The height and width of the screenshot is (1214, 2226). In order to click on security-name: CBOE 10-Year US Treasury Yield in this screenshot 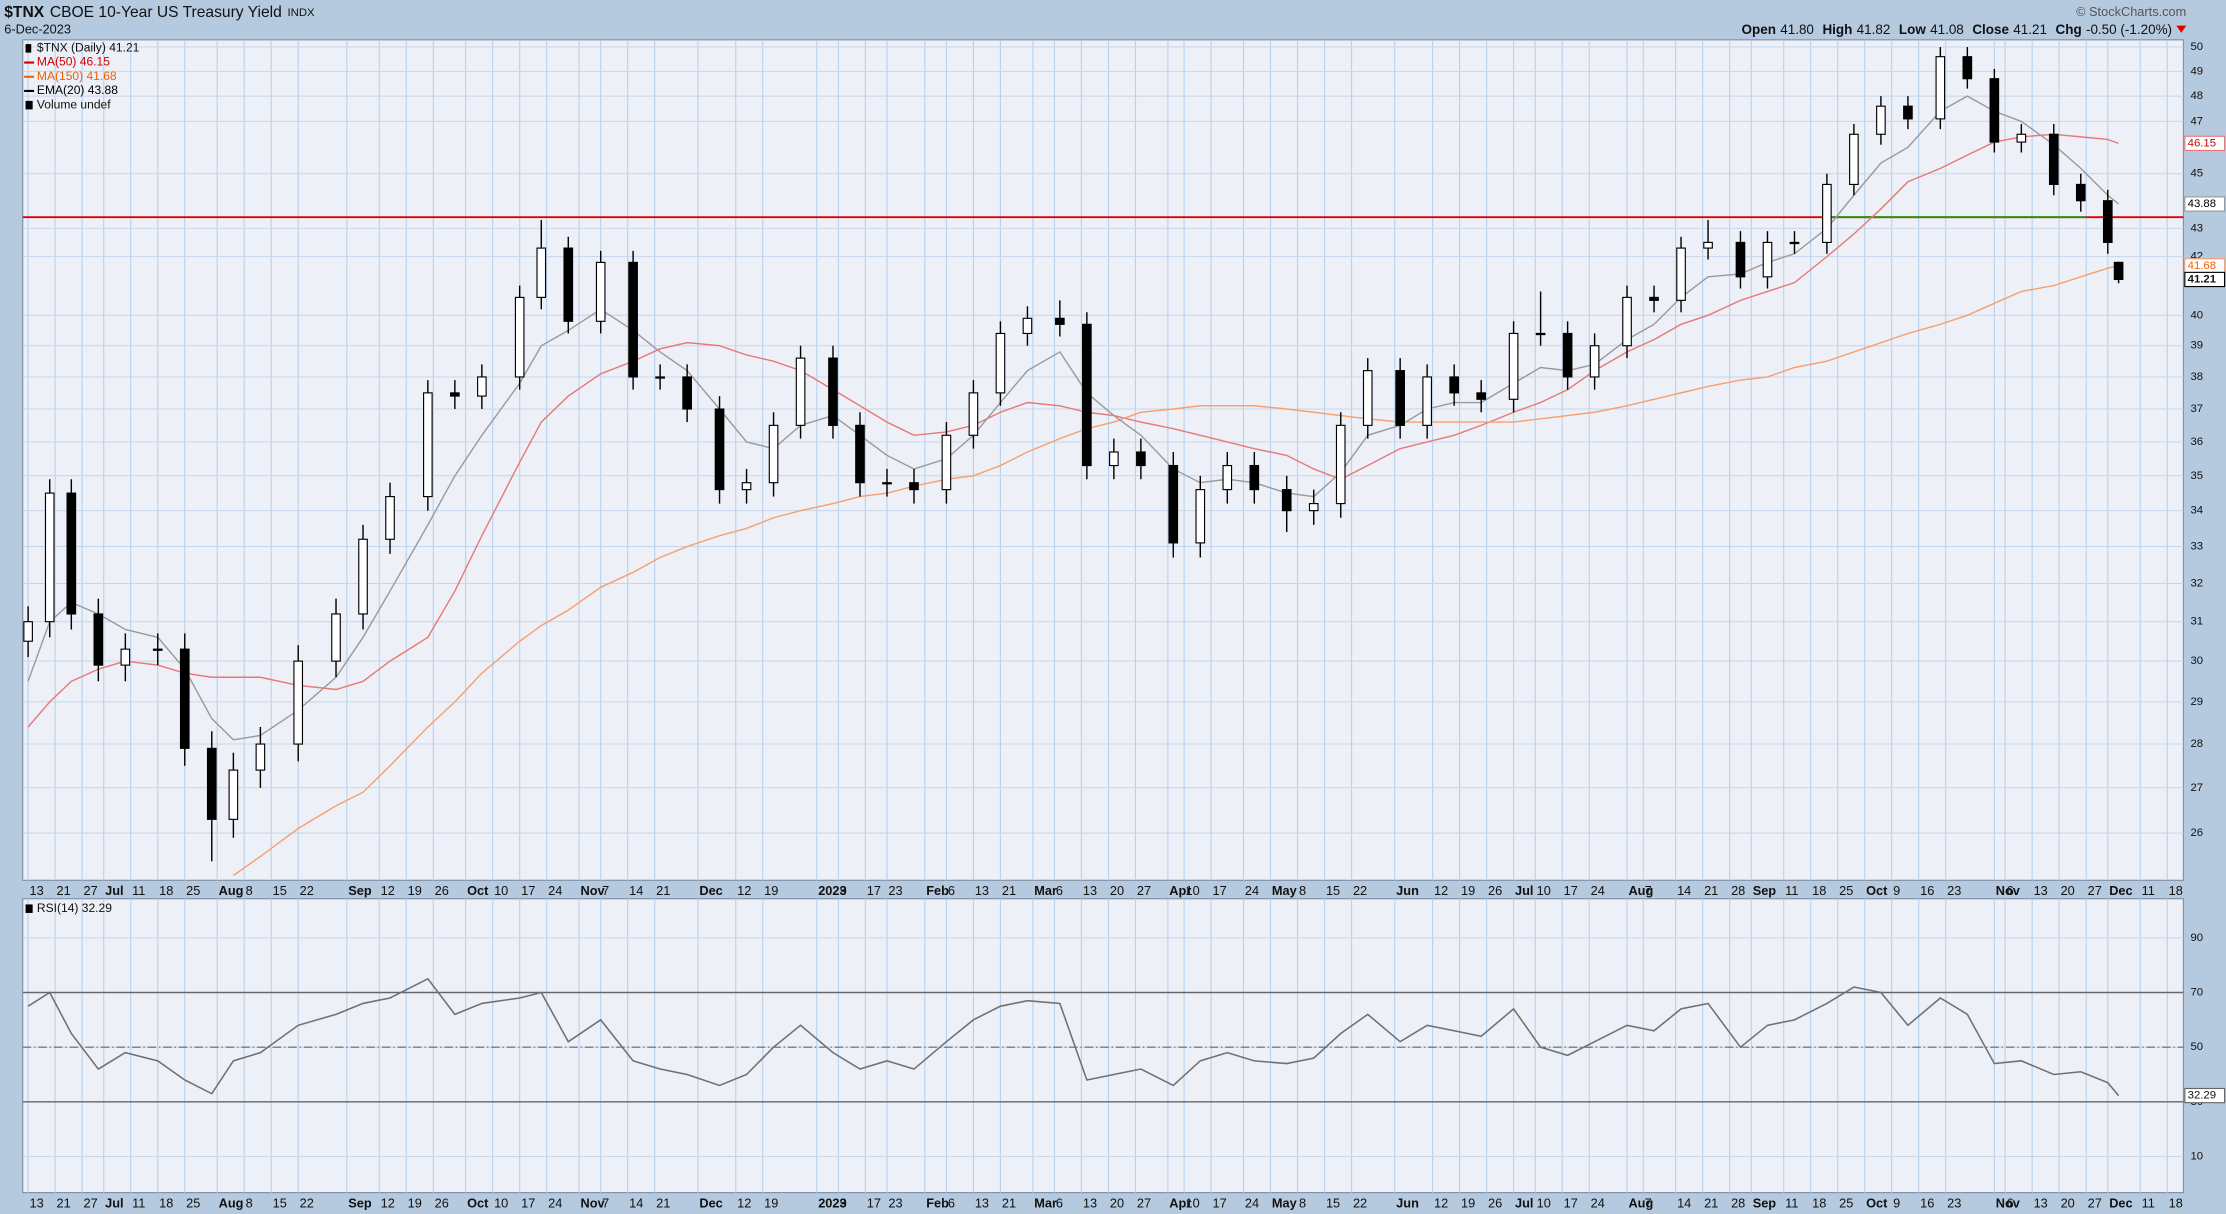, I will do `click(166, 12)`.